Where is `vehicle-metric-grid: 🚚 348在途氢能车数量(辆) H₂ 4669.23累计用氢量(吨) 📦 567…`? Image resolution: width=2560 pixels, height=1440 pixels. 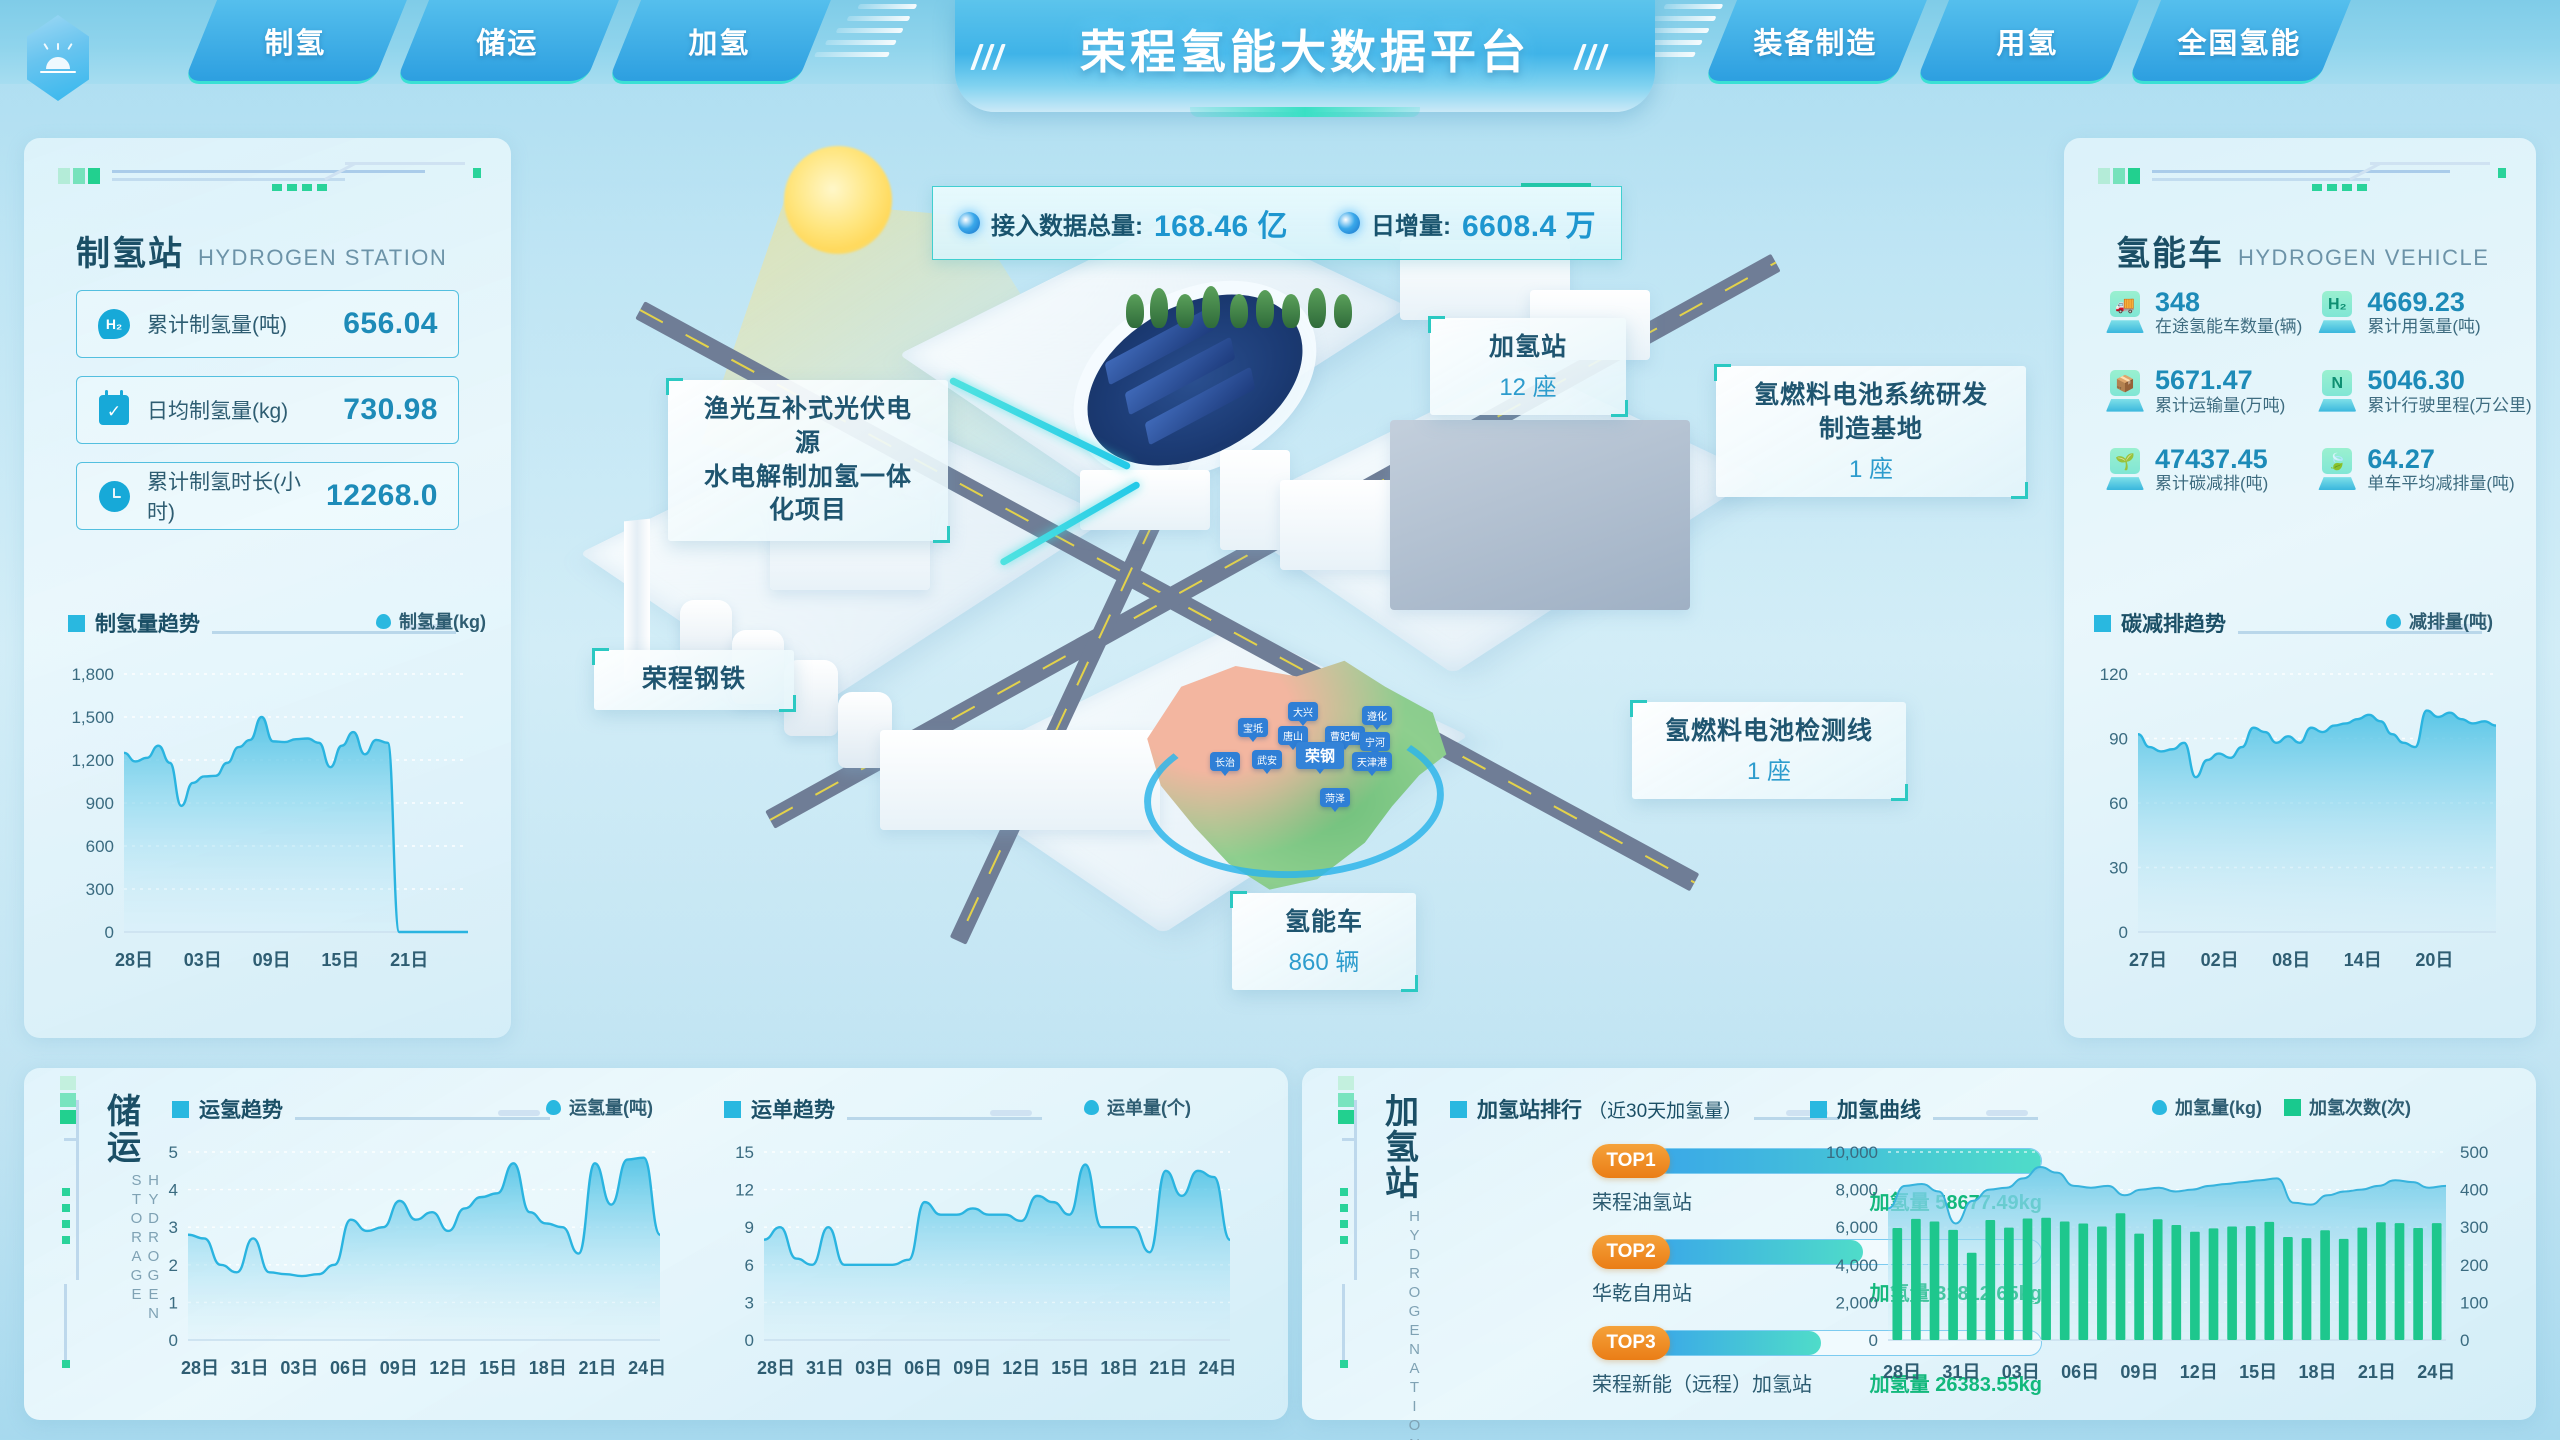
vehicle-metric-grid: 🚚 348在途氢能车数量(辆) H₂ 4669.23累计用氢量(吨) 📦 567… is located at coordinates (2318, 391).